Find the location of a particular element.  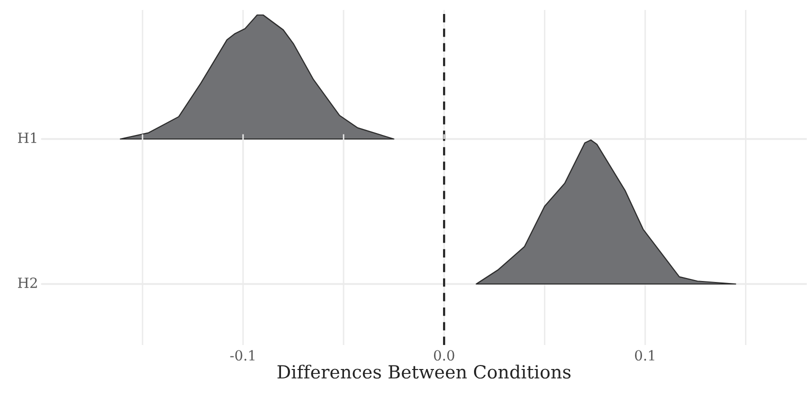

x-axis-title: Differences Between Conditions is located at coordinates (424, 371).